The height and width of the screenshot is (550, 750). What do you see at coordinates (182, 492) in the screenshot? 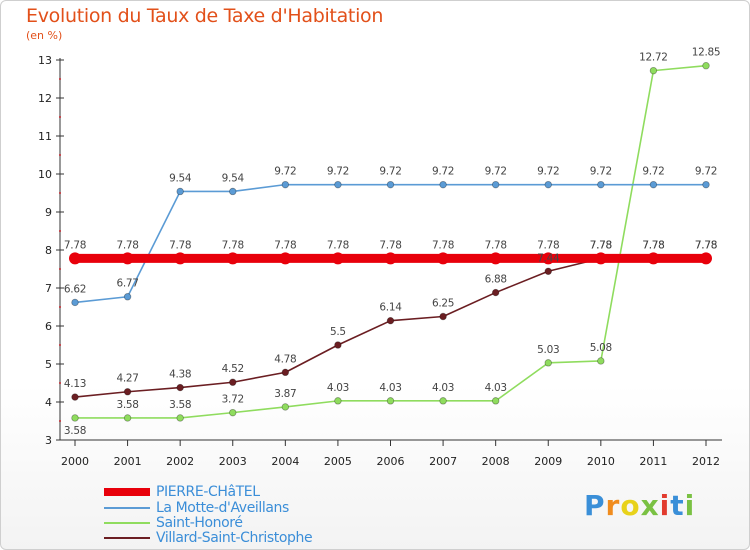
I see `legend-item-pierre-chatel: PIERRE-CHâTEL` at bounding box center [182, 492].